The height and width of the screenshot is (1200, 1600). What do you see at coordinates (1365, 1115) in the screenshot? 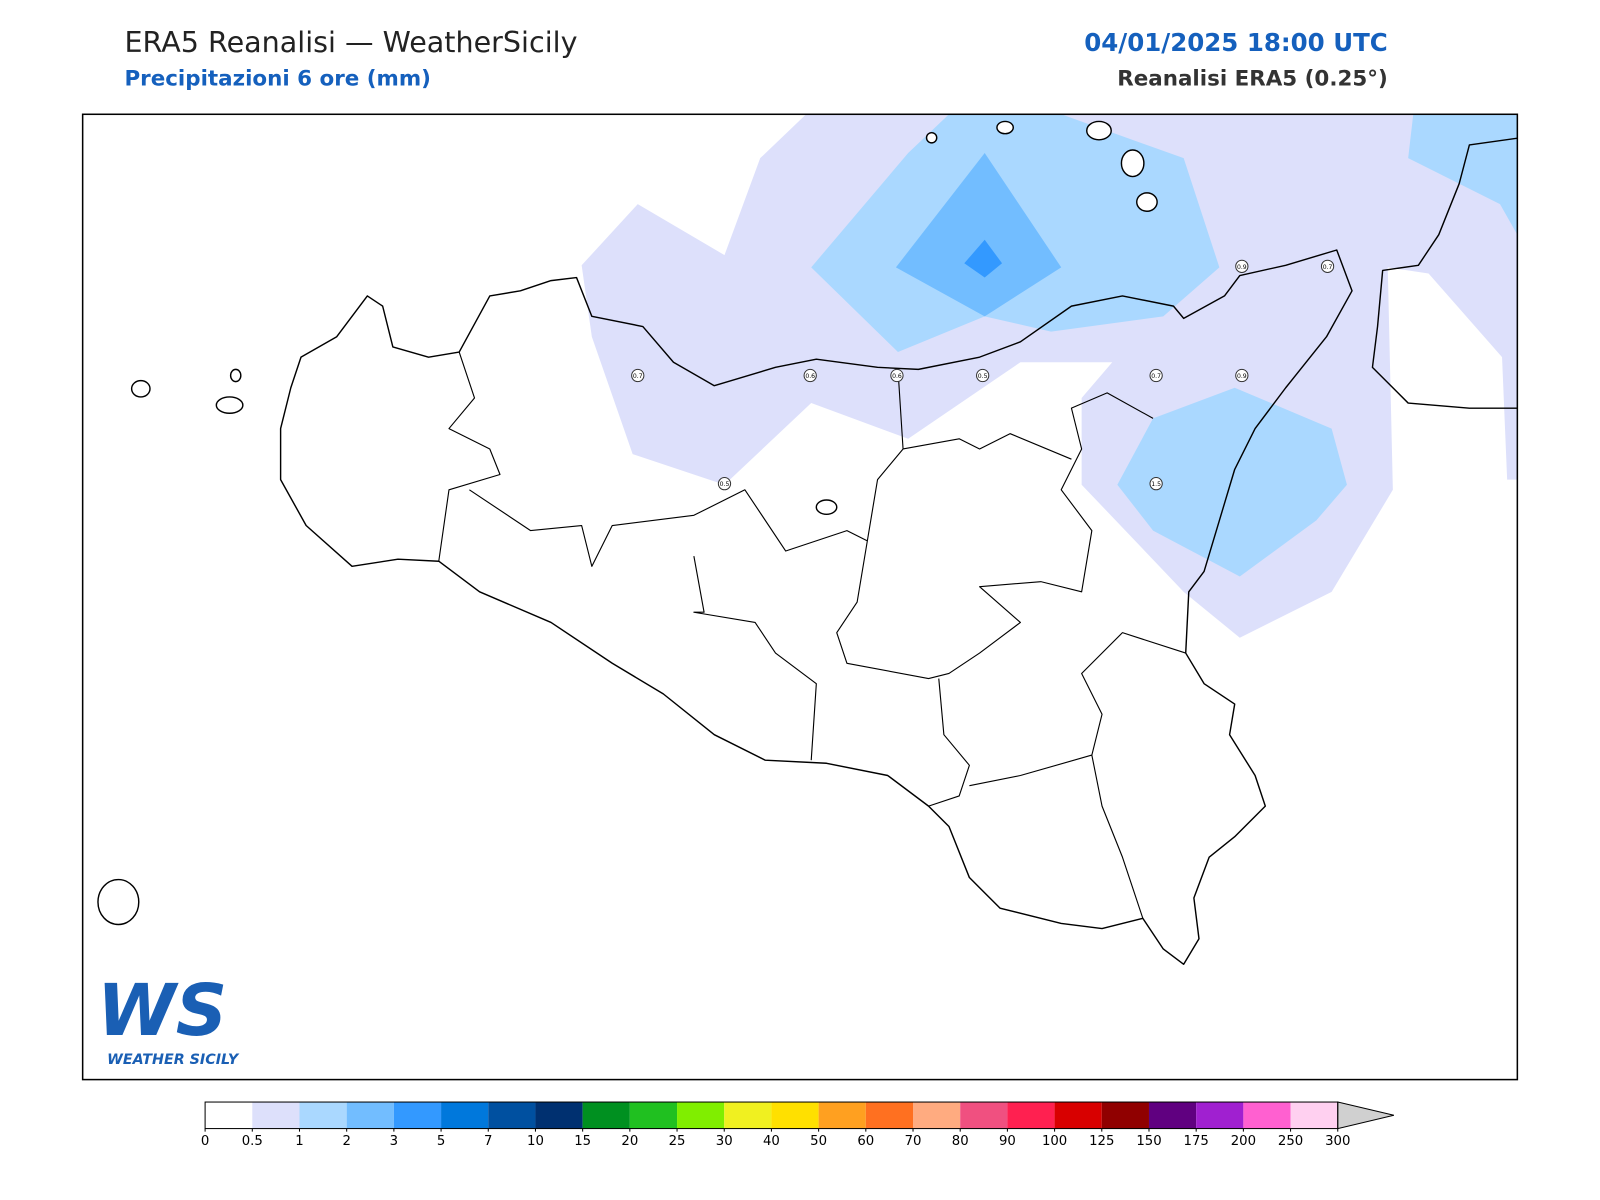
I see `colorbar-extend` at bounding box center [1365, 1115].